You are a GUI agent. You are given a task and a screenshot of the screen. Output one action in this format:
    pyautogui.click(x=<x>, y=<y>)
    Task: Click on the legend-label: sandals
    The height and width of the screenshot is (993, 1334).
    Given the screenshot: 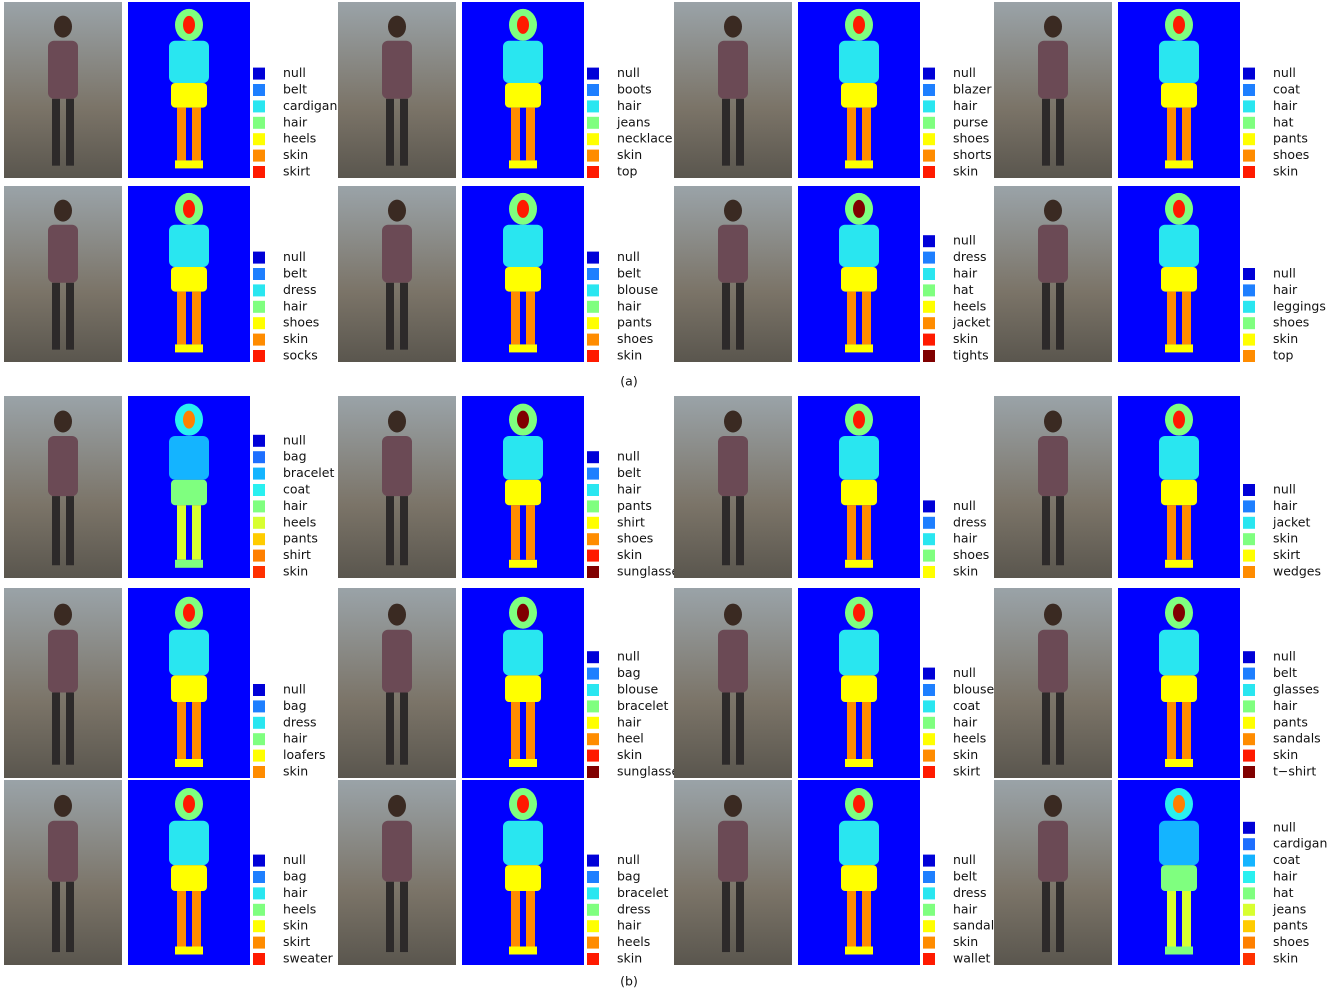 What is the action you would take?
    pyautogui.click(x=977, y=925)
    